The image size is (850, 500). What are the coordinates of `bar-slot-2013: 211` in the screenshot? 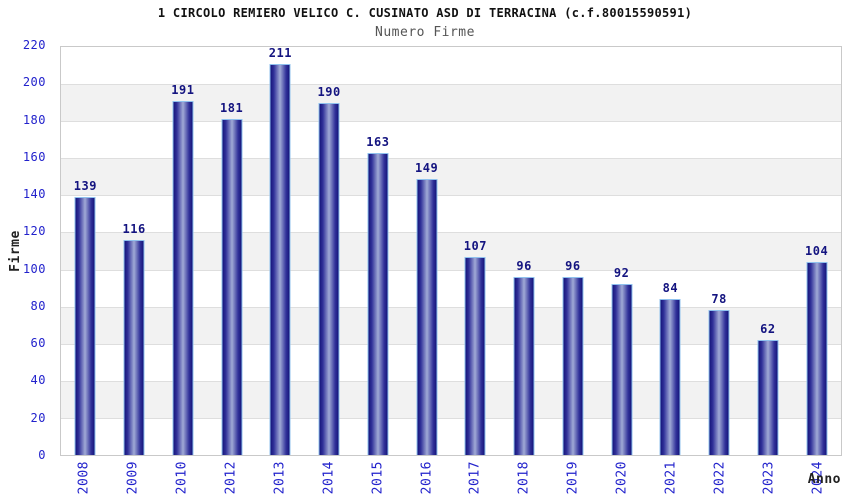 It's located at (280, 250).